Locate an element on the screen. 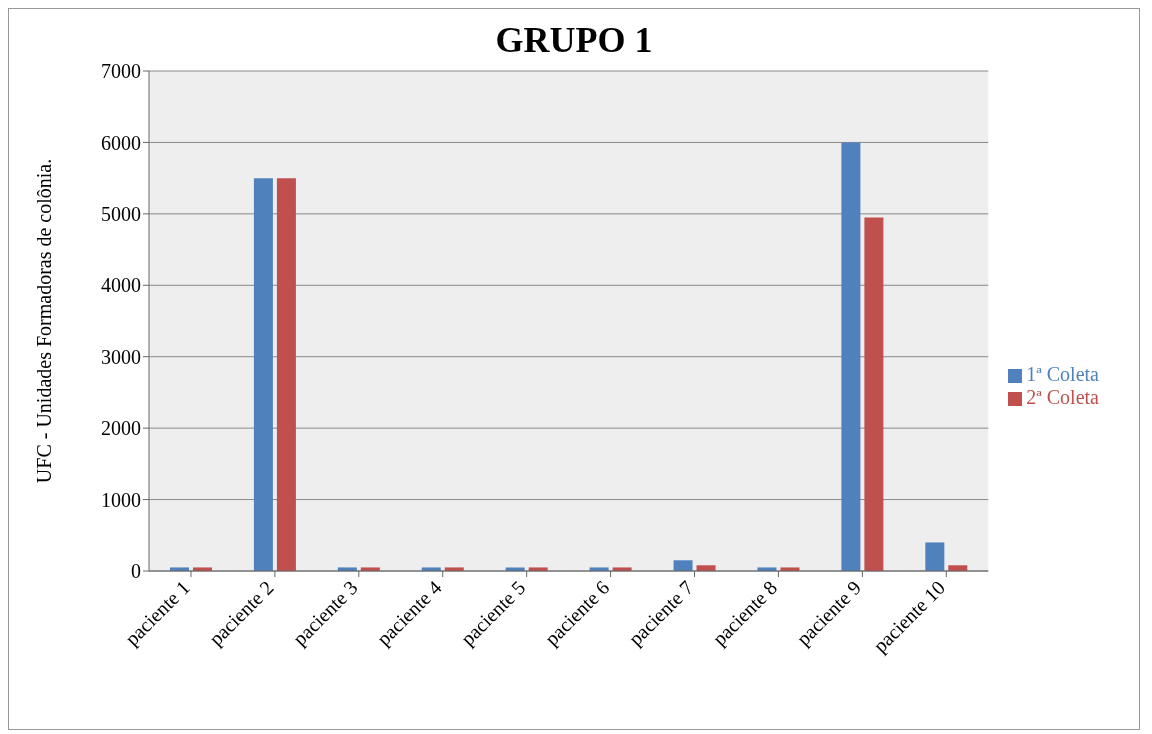 The image size is (1152, 734). y-tick-label: 6000 is located at coordinates (121, 142).